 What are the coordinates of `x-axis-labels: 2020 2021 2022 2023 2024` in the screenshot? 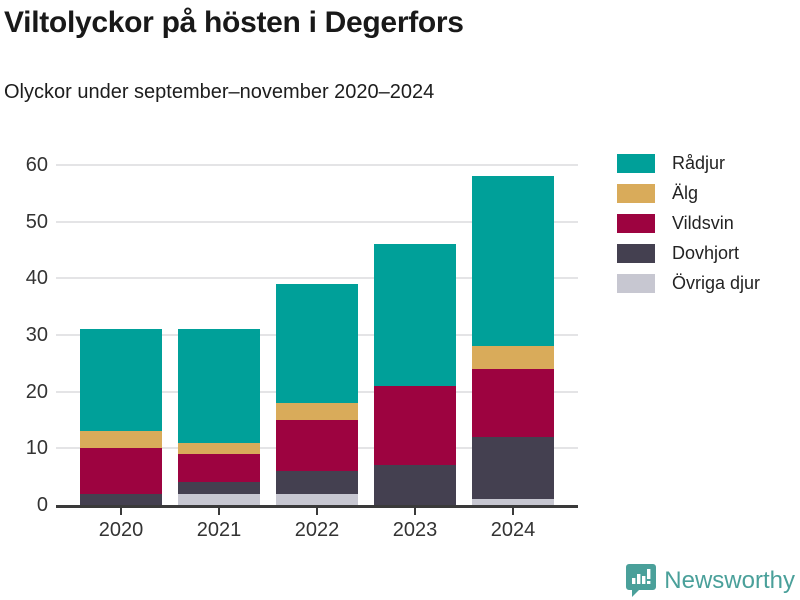 It's located at (317, 525).